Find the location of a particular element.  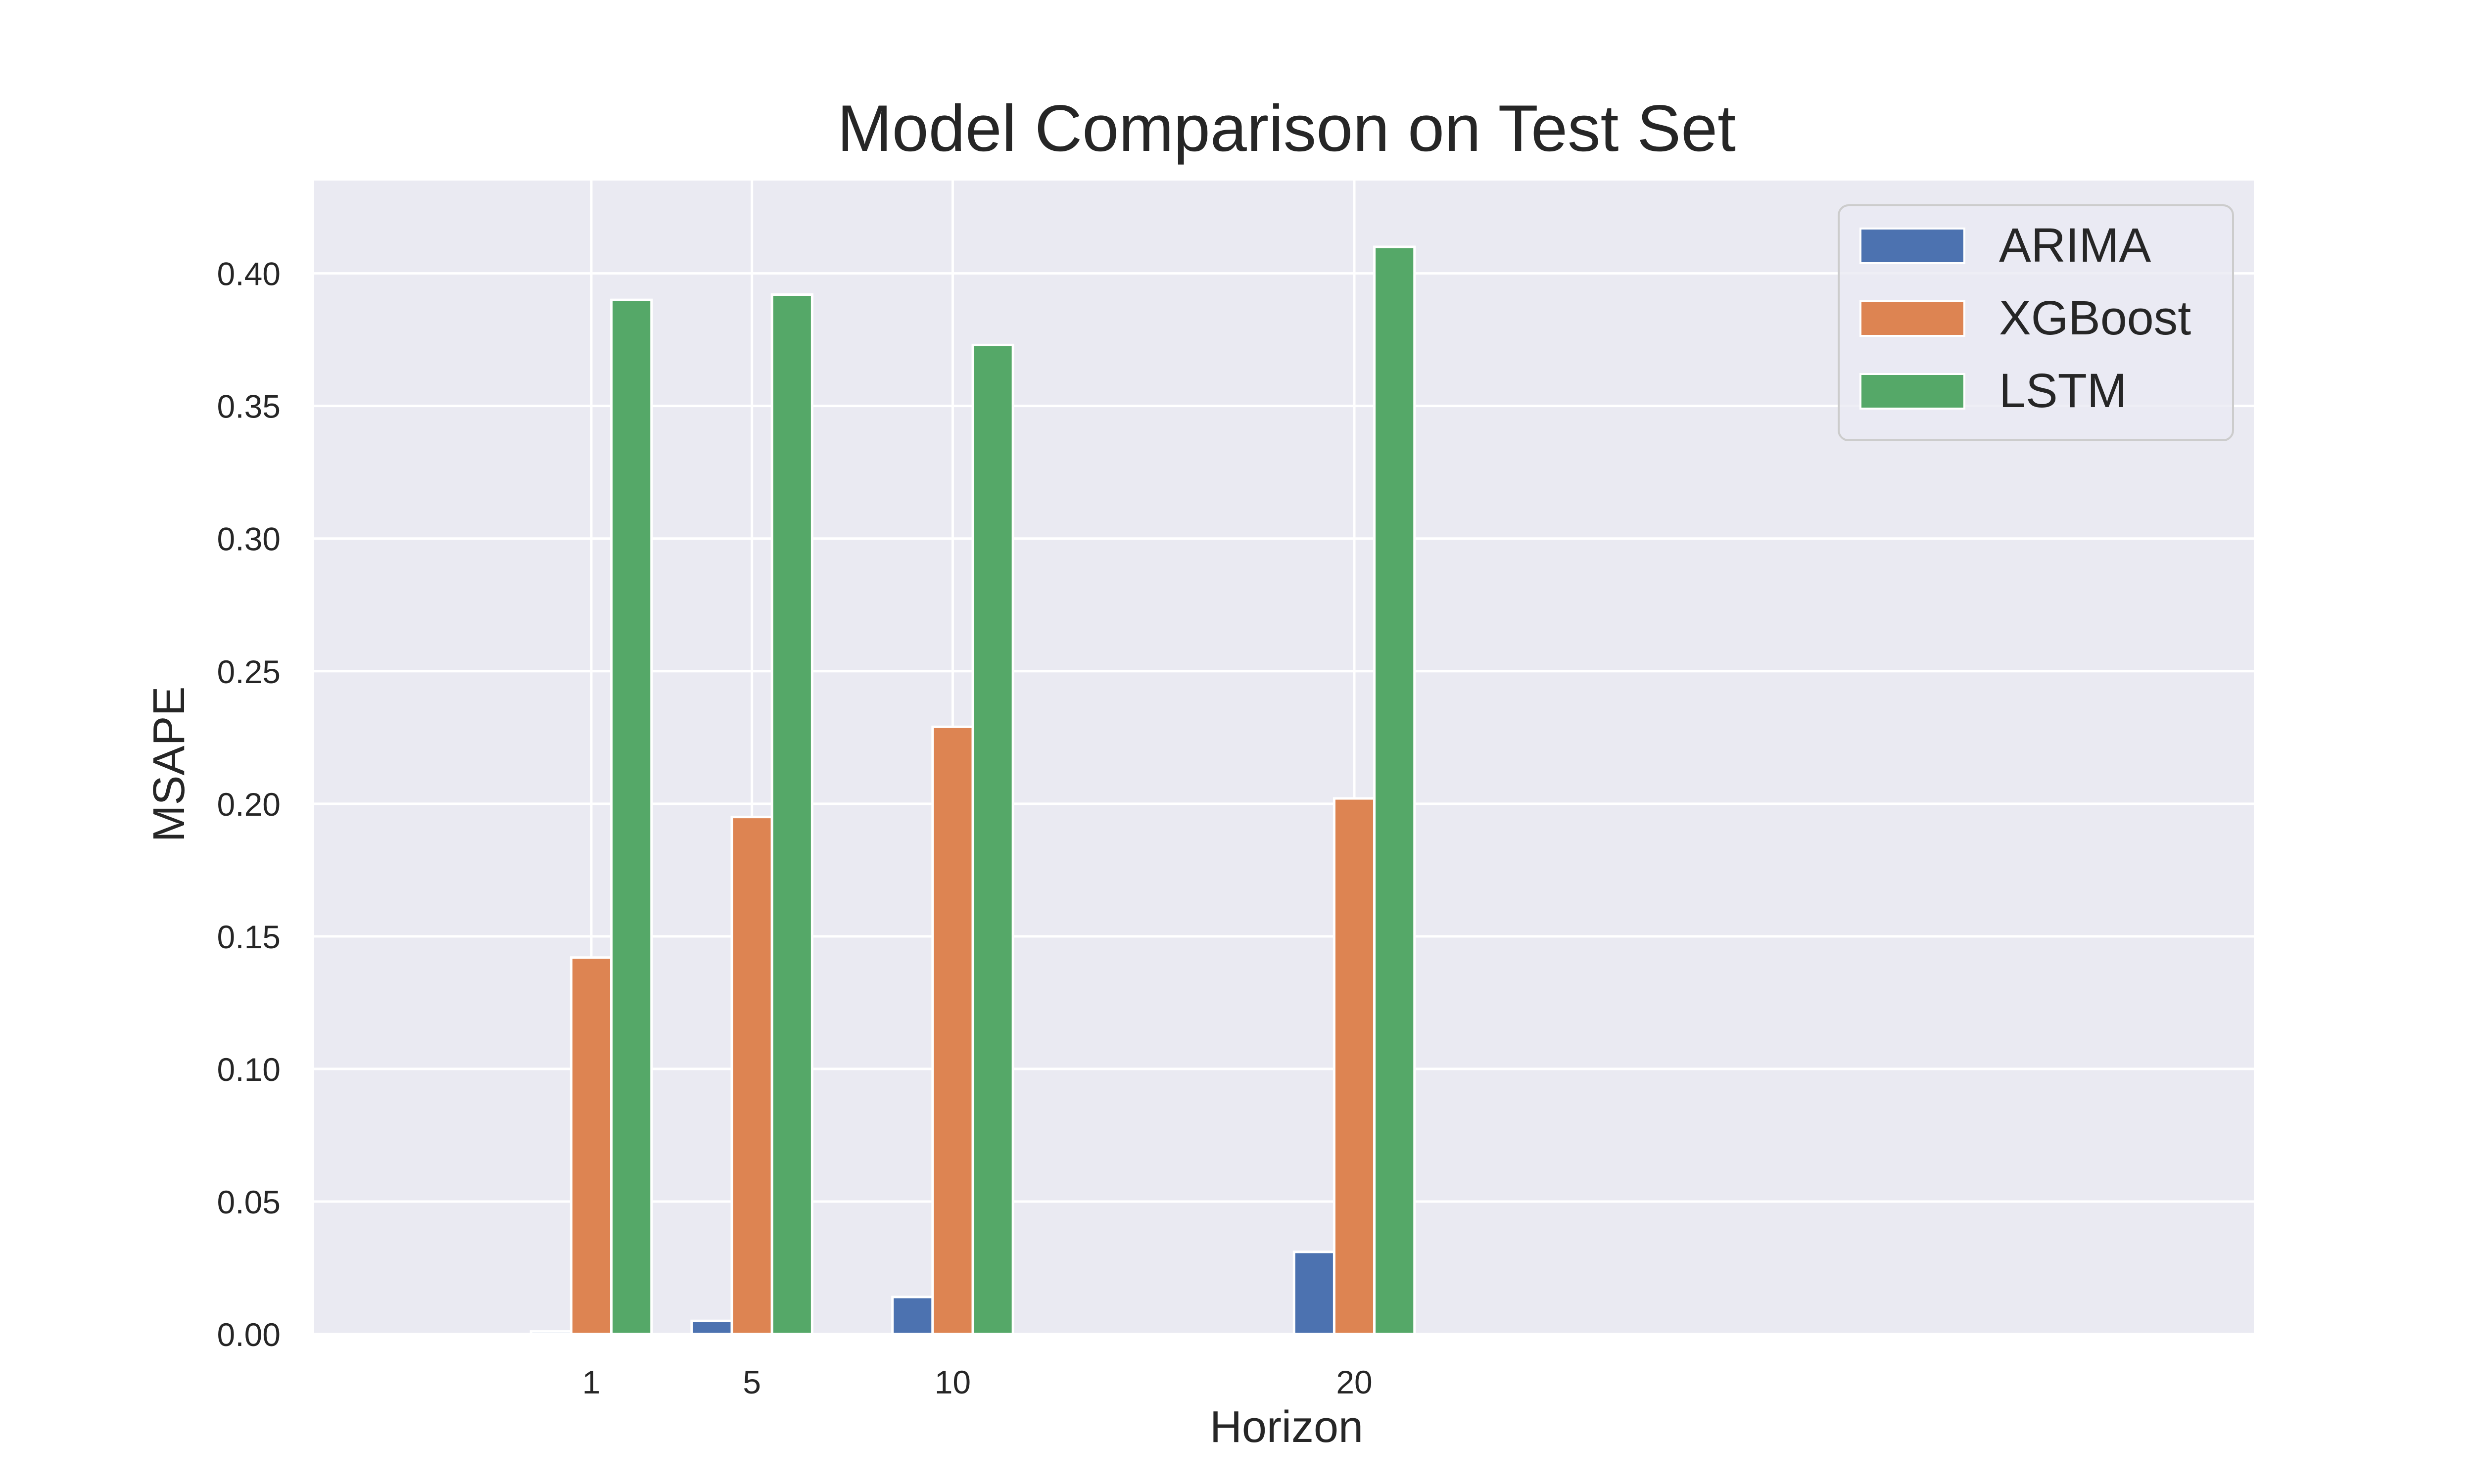

legend-swatch-xgboost is located at coordinates (1912, 318).